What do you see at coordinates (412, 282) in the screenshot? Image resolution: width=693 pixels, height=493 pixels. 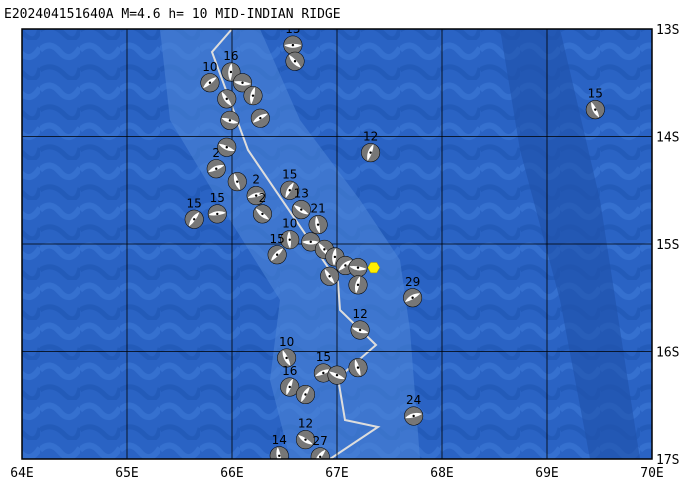 I see `depth-label: 29` at bounding box center [412, 282].